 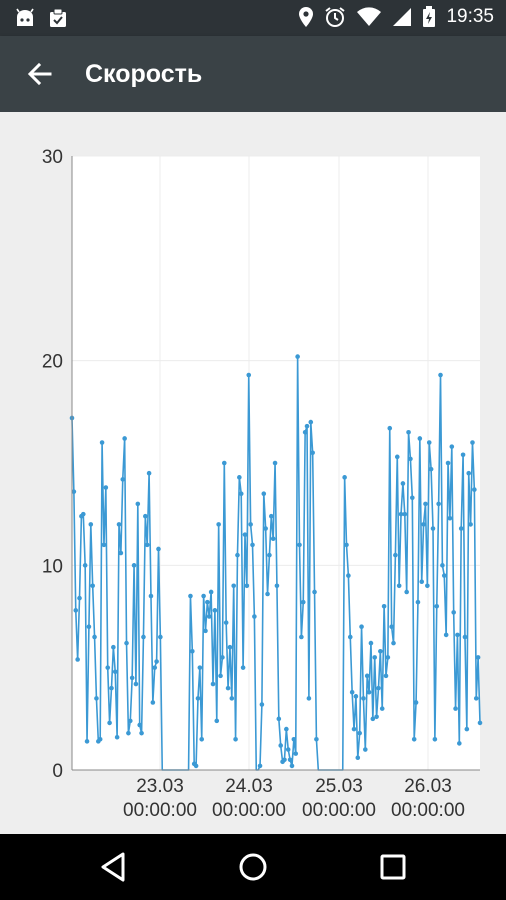 I want to click on y-tick-label: 0, so click(x=57, y=771).